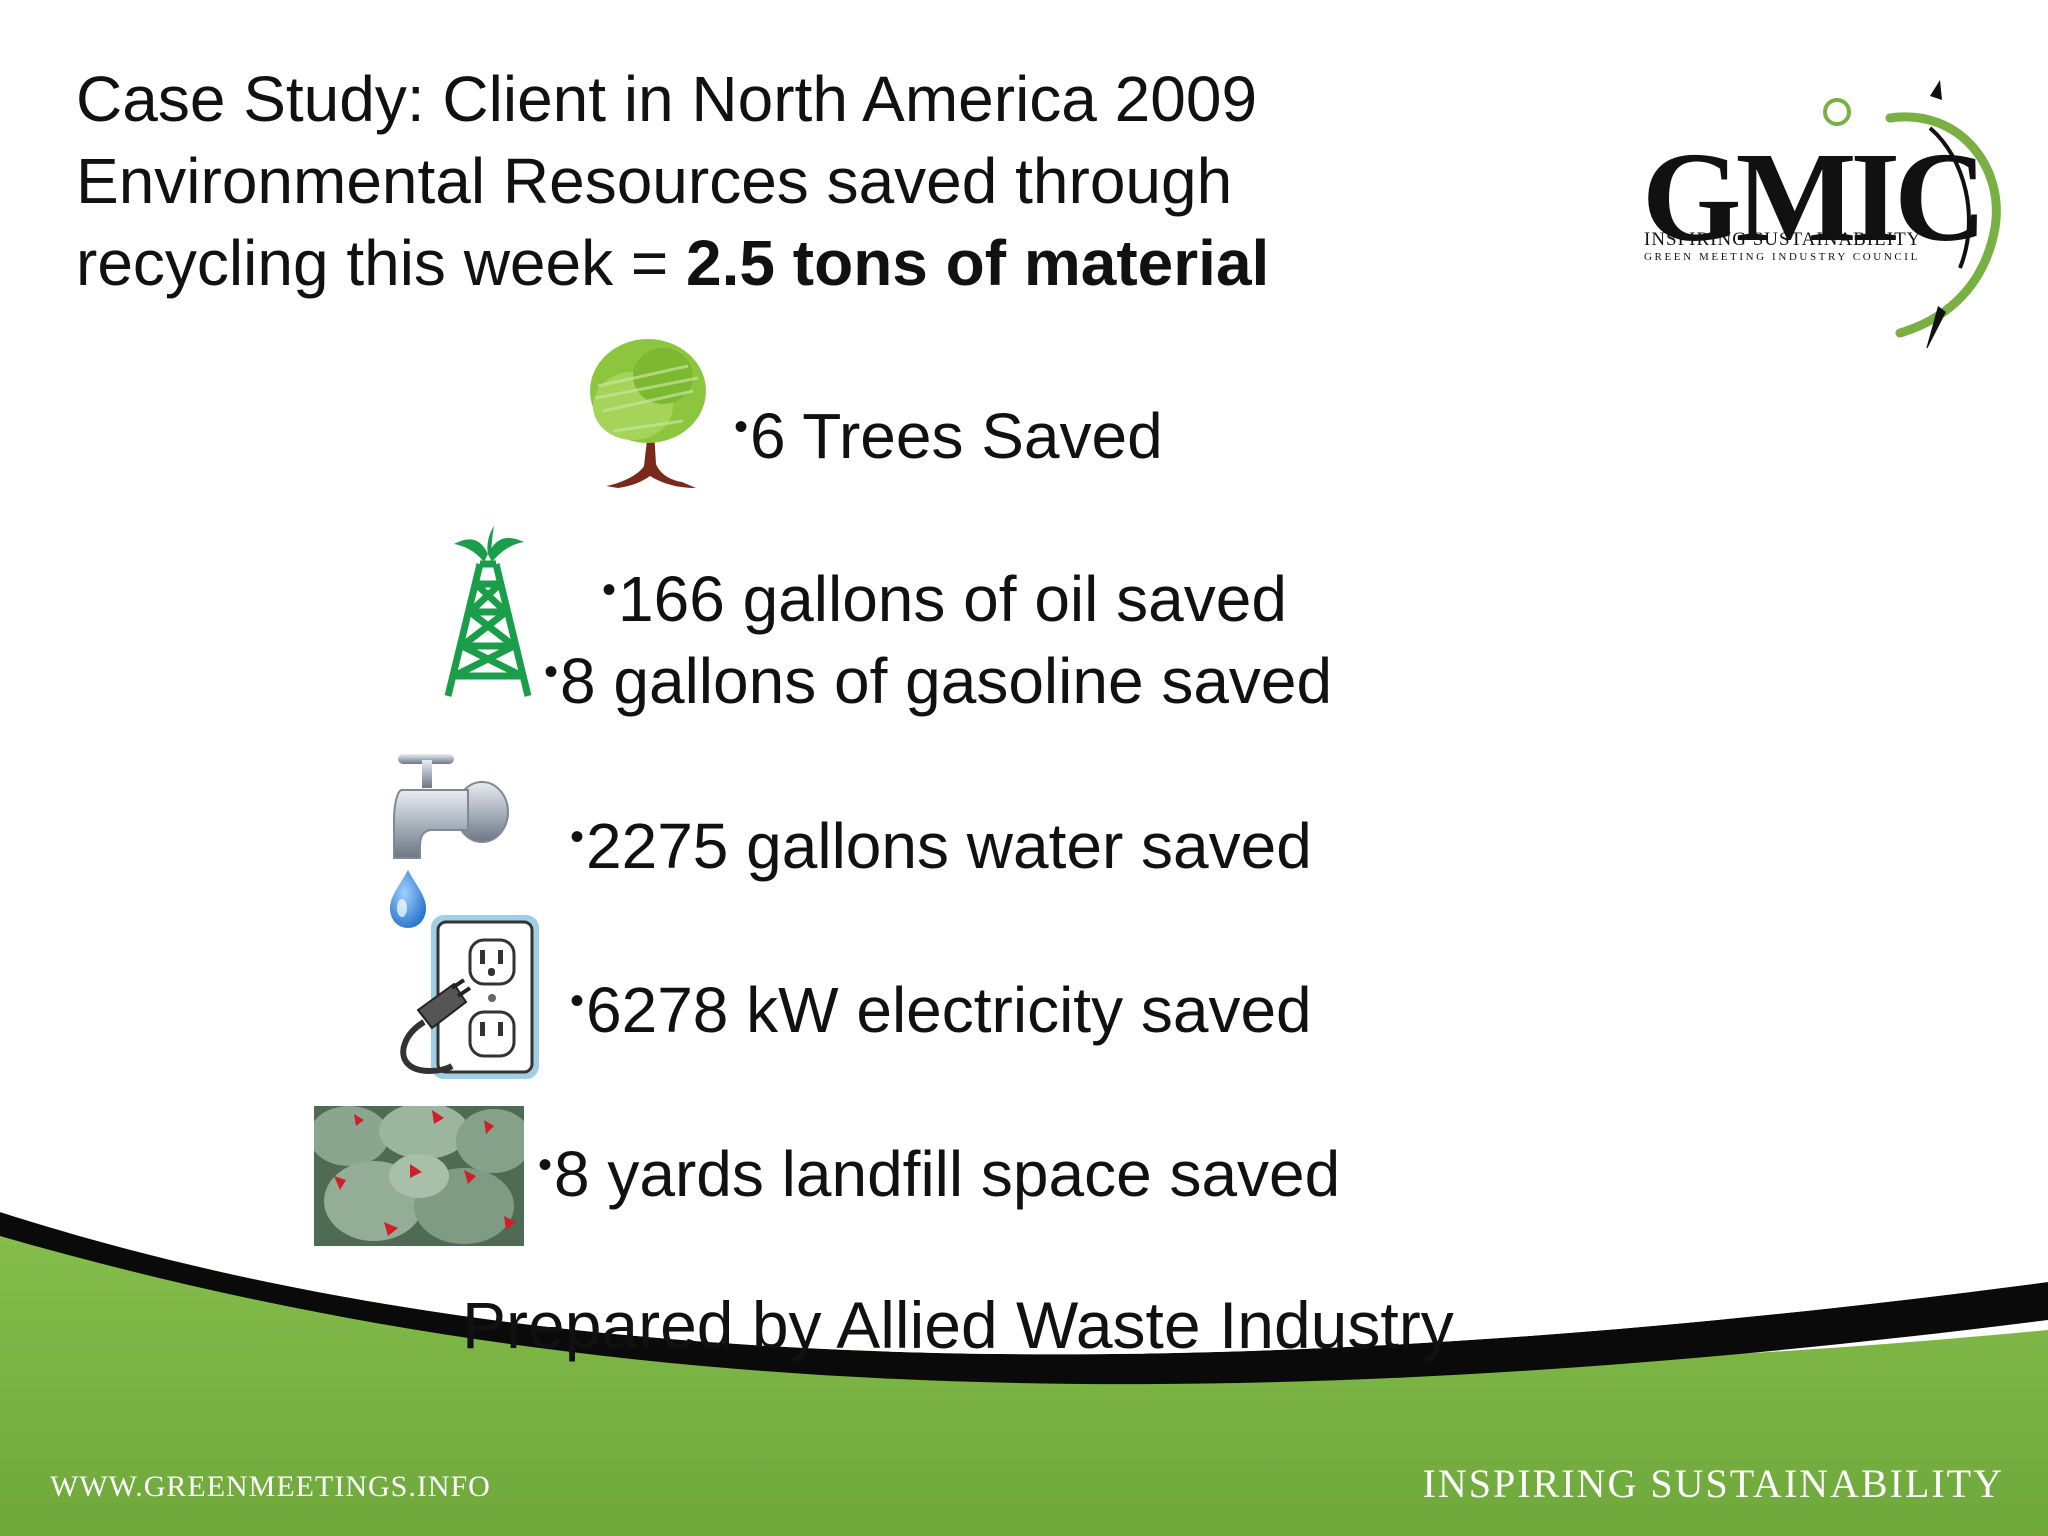  Describe the element at coordinates (949, 1010) in the screenshot. I see `bullet-text: 6278 kW electricity saved` at that location.